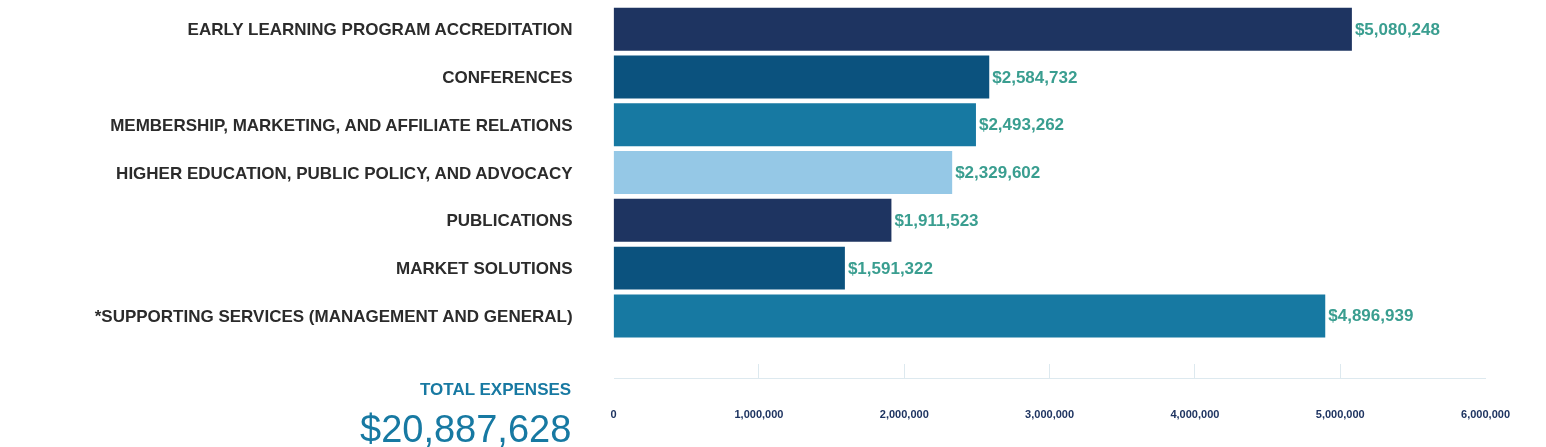 This screenshot has height=447, width=1546. What do you see at coordinates (509, 221) in the screenshot?
I see `y-tick-label: PUBLICATIONS` at bounding box center [509, 221].